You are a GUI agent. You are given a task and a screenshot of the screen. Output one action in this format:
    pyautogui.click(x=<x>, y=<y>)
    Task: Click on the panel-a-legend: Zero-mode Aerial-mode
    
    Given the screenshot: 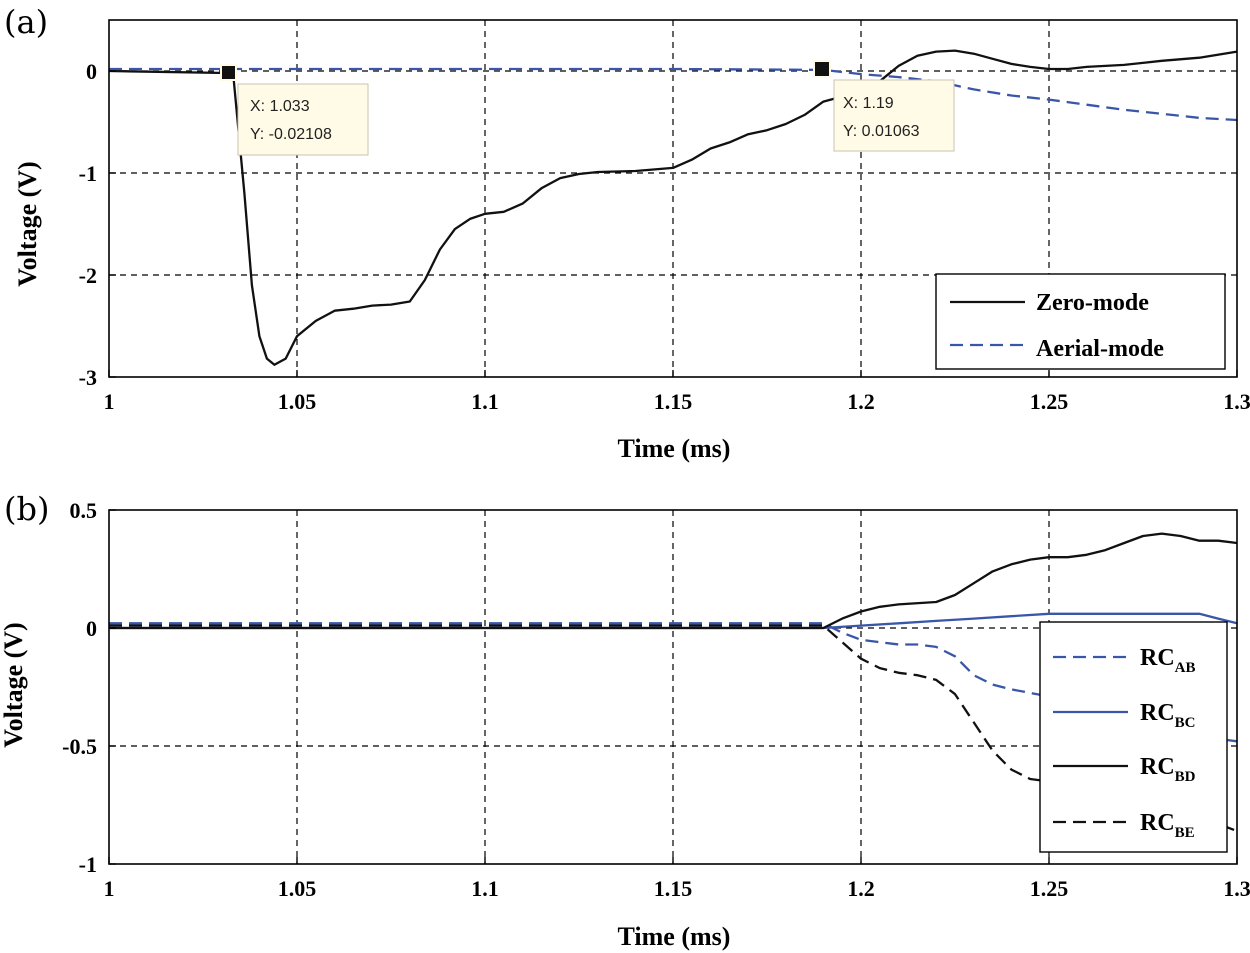 What is the action you would take?
    pyautogui.click(x=1080, y=321)
    